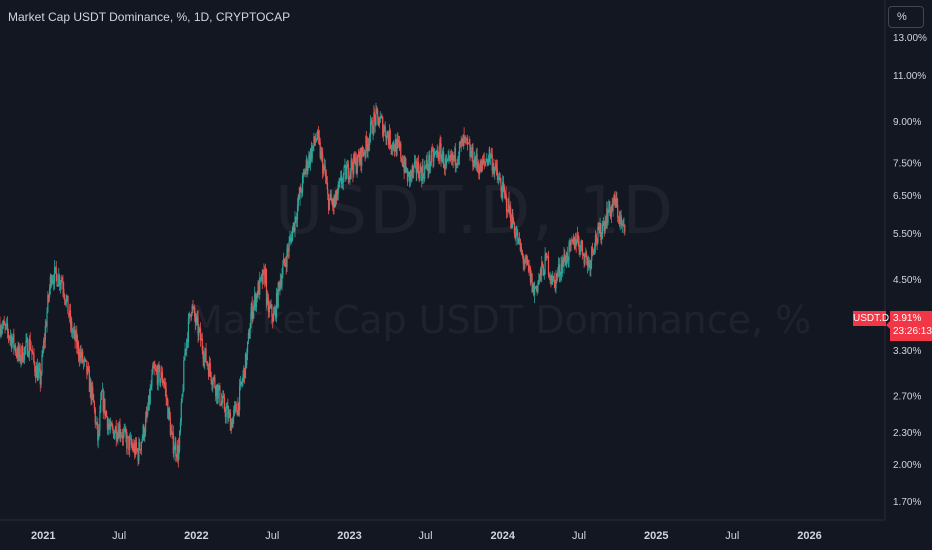 Image resolution: width=932 pixels, height=550 pixels. I want to click on percent-scale-button: %, so click(906, 17).